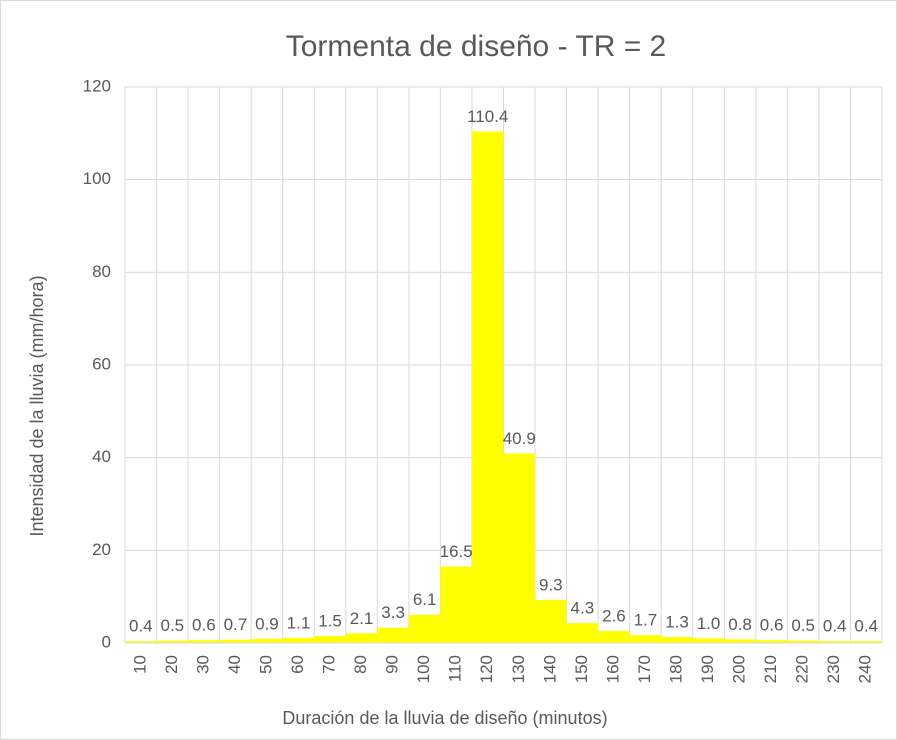  What do you see at coordinates (644, 669) in the screenshot?
I see `x-tick-label: 170` at bounding box center [644, 669].